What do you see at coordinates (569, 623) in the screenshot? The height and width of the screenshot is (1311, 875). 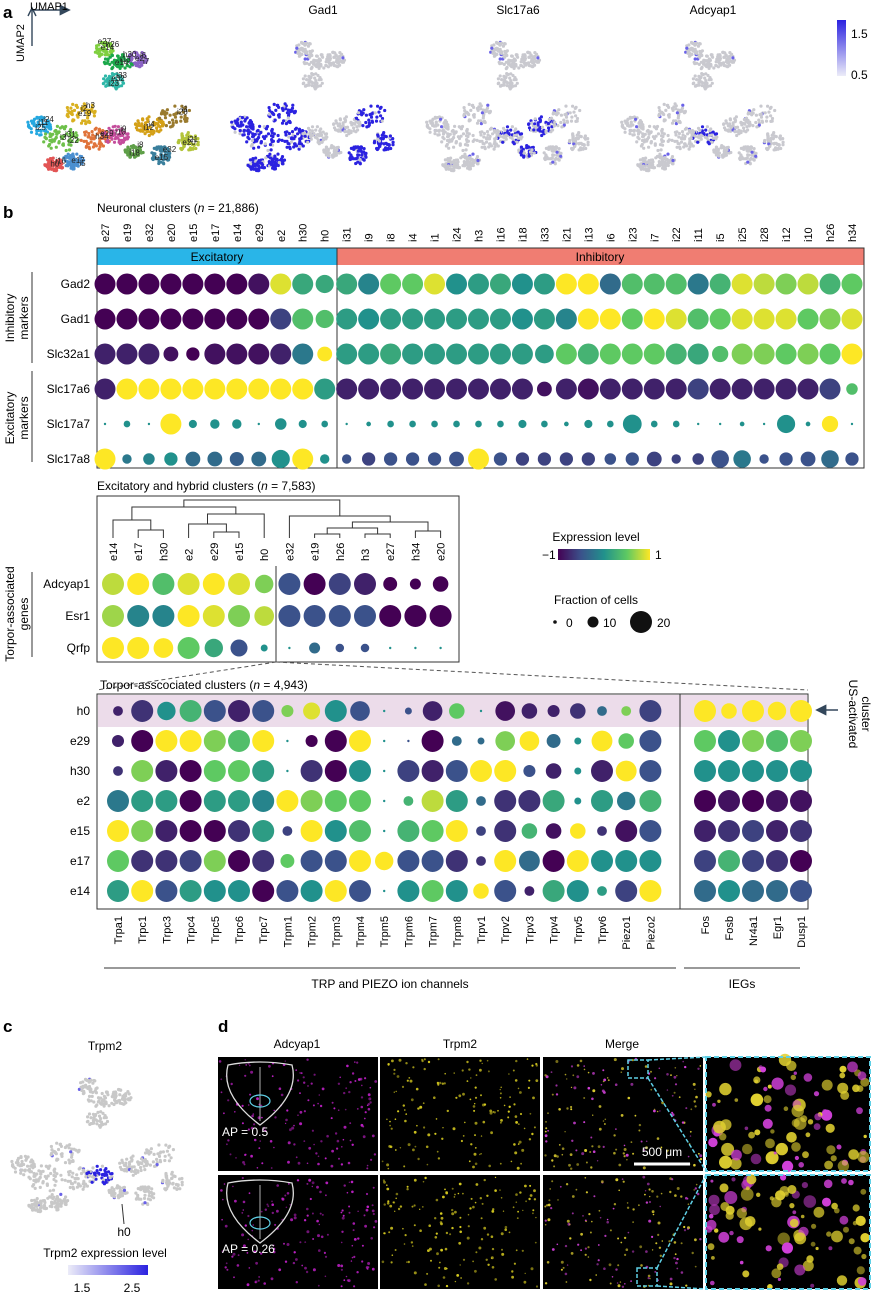 I see `fraction-legend-0: 0` at bounding box center [569, 623].